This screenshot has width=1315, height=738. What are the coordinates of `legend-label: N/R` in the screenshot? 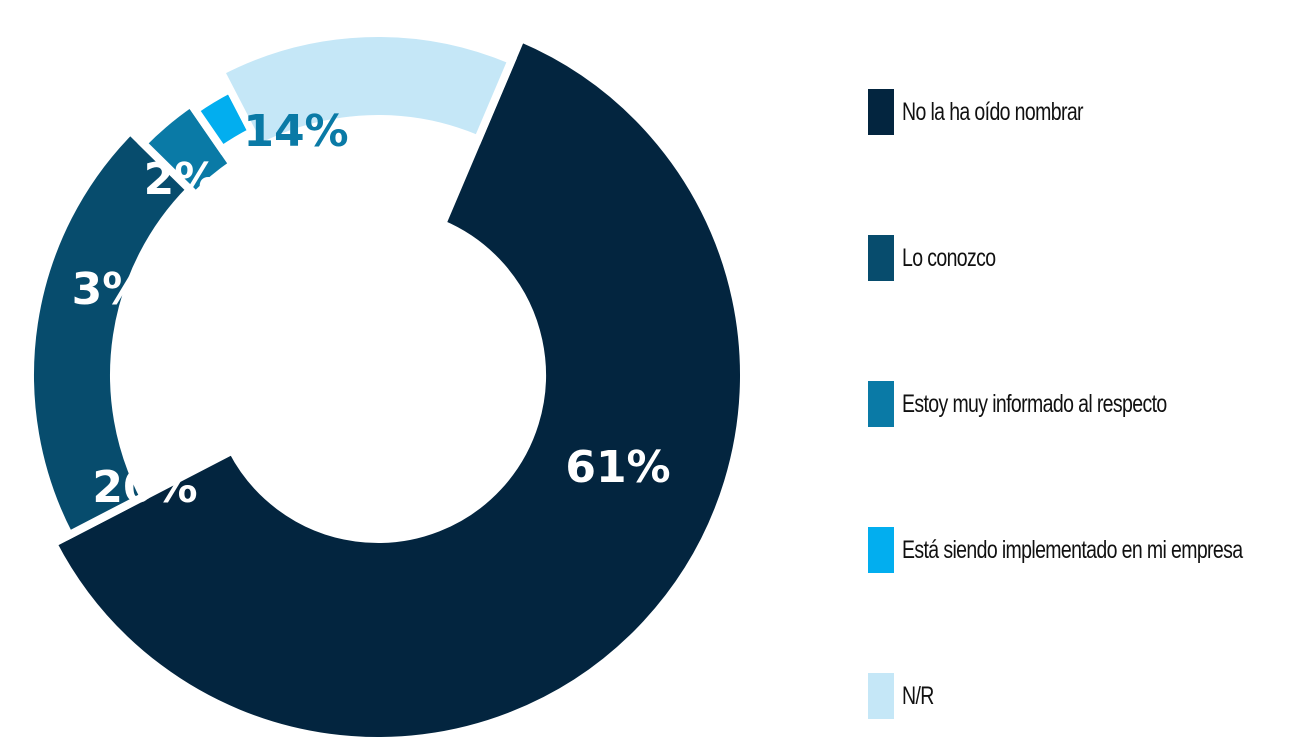 It's located at (918, 695).